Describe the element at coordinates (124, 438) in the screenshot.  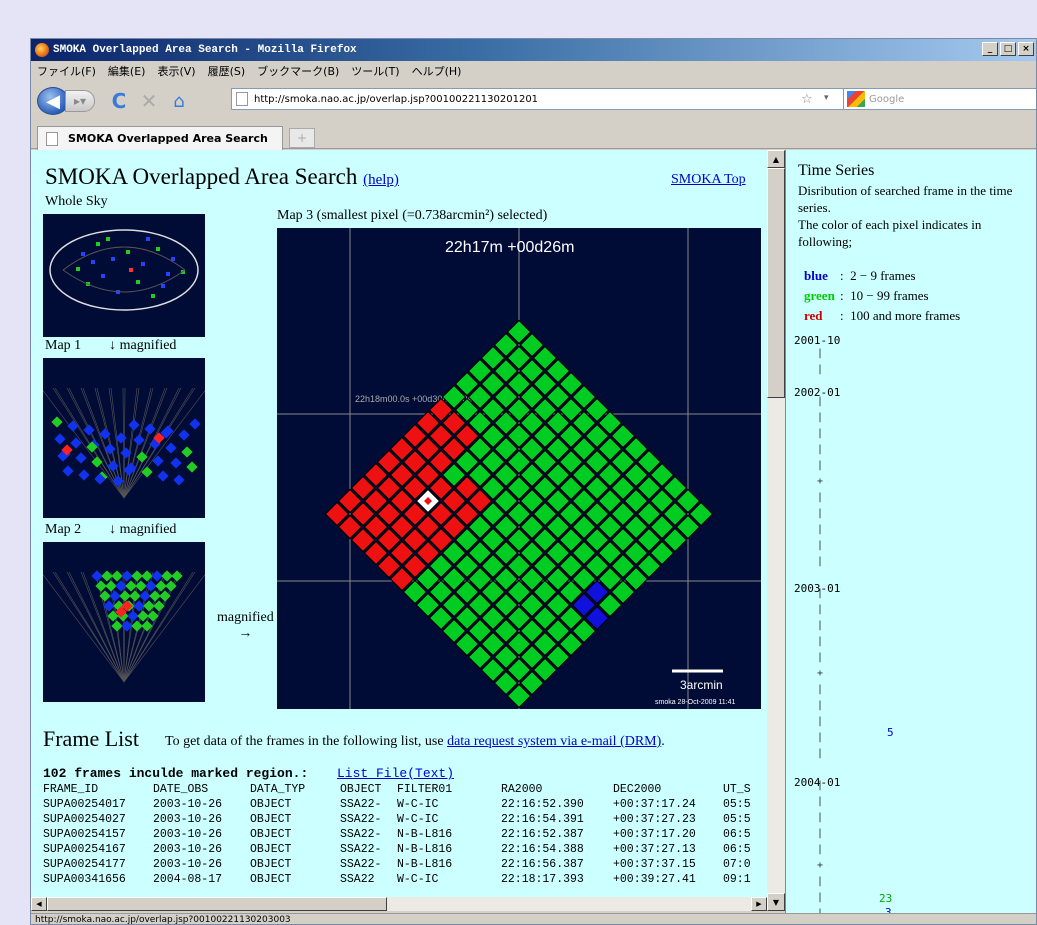
I see `map1` at that location.